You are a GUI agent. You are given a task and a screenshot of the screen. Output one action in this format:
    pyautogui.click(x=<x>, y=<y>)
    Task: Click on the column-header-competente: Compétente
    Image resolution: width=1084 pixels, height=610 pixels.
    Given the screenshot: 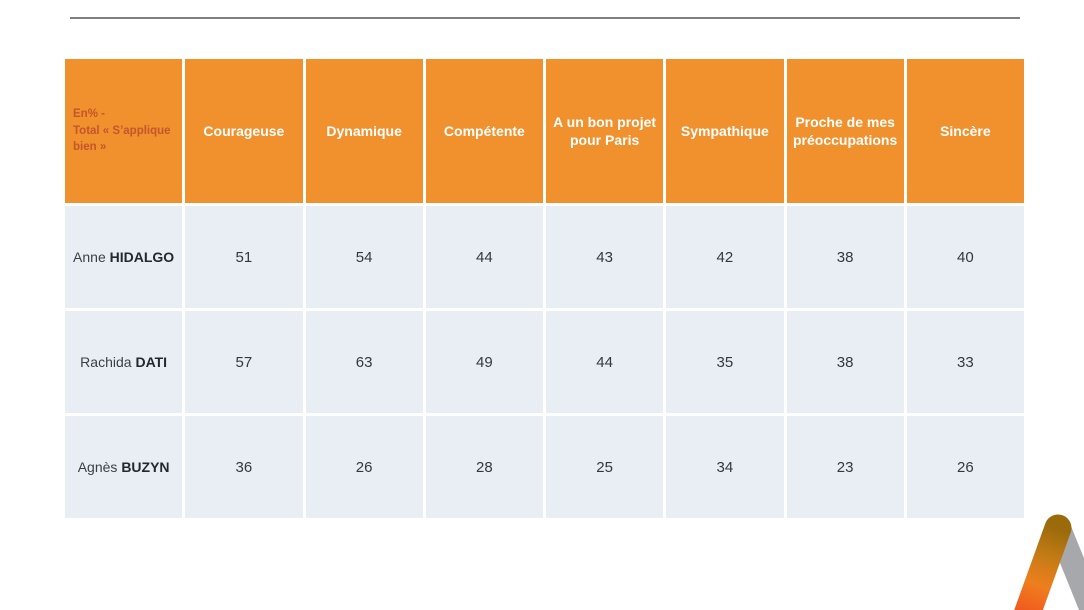 What is the action you would take?
    pyautogui.click(x=484, y=131)
    